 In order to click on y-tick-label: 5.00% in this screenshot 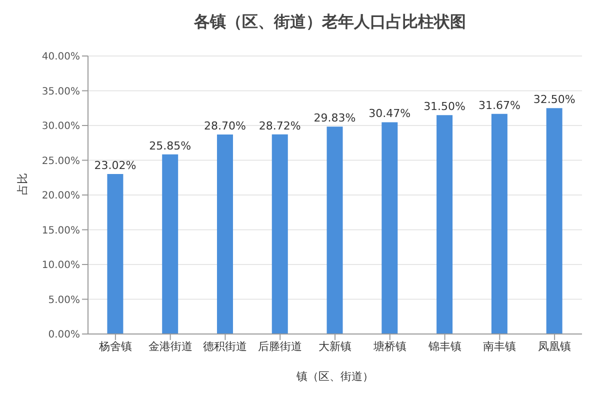, I will do `click(64, 300)`.